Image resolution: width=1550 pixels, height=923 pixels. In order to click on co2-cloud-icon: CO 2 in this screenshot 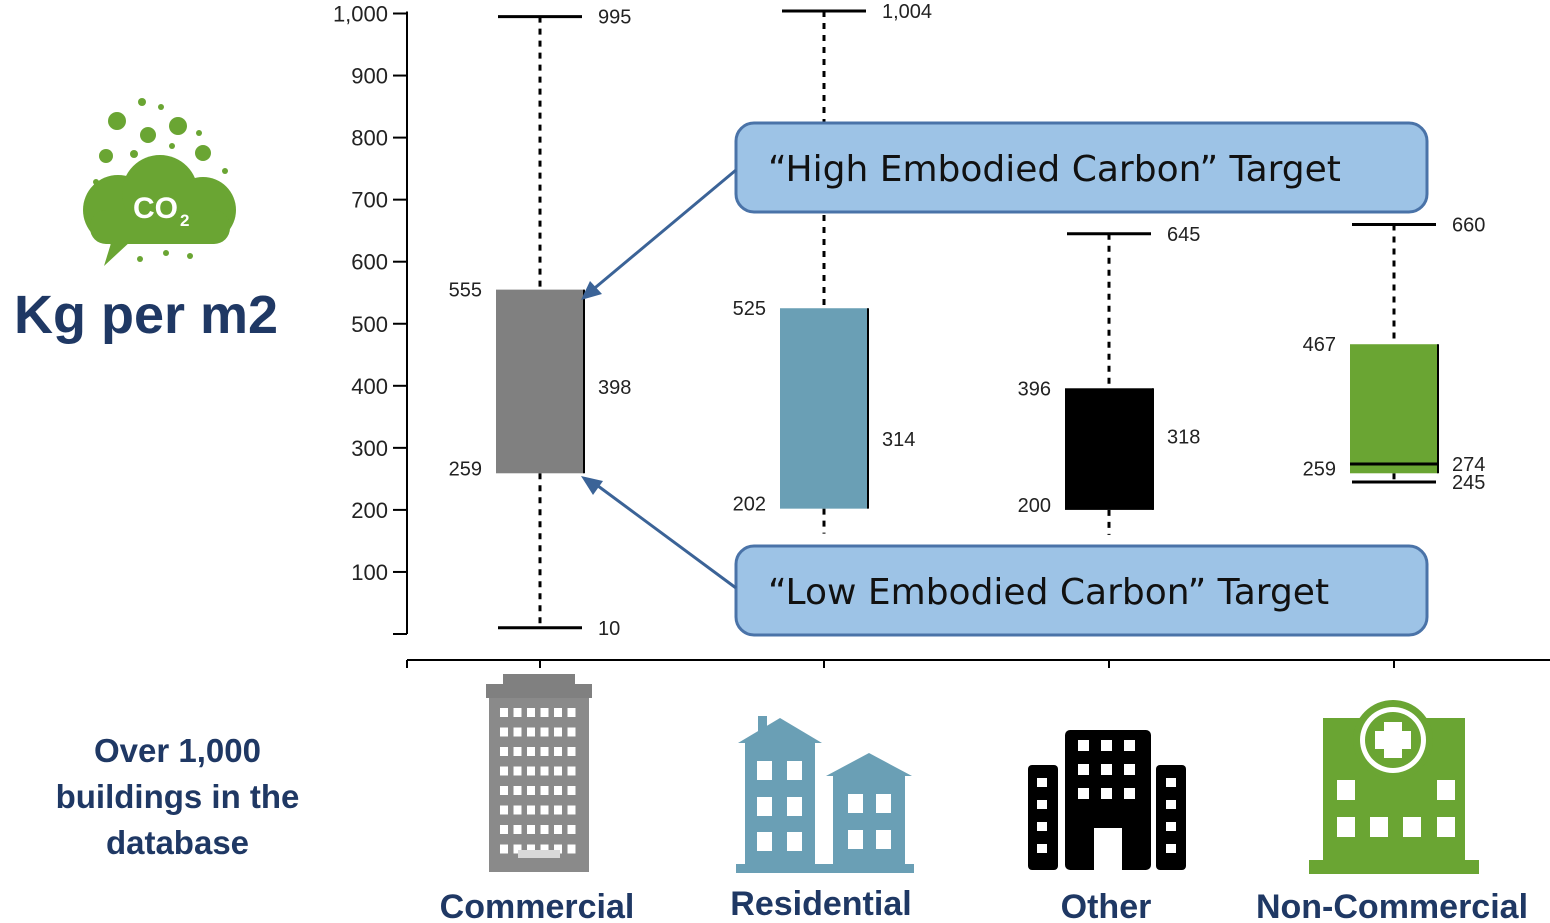, I will do `click(159, 182)`.